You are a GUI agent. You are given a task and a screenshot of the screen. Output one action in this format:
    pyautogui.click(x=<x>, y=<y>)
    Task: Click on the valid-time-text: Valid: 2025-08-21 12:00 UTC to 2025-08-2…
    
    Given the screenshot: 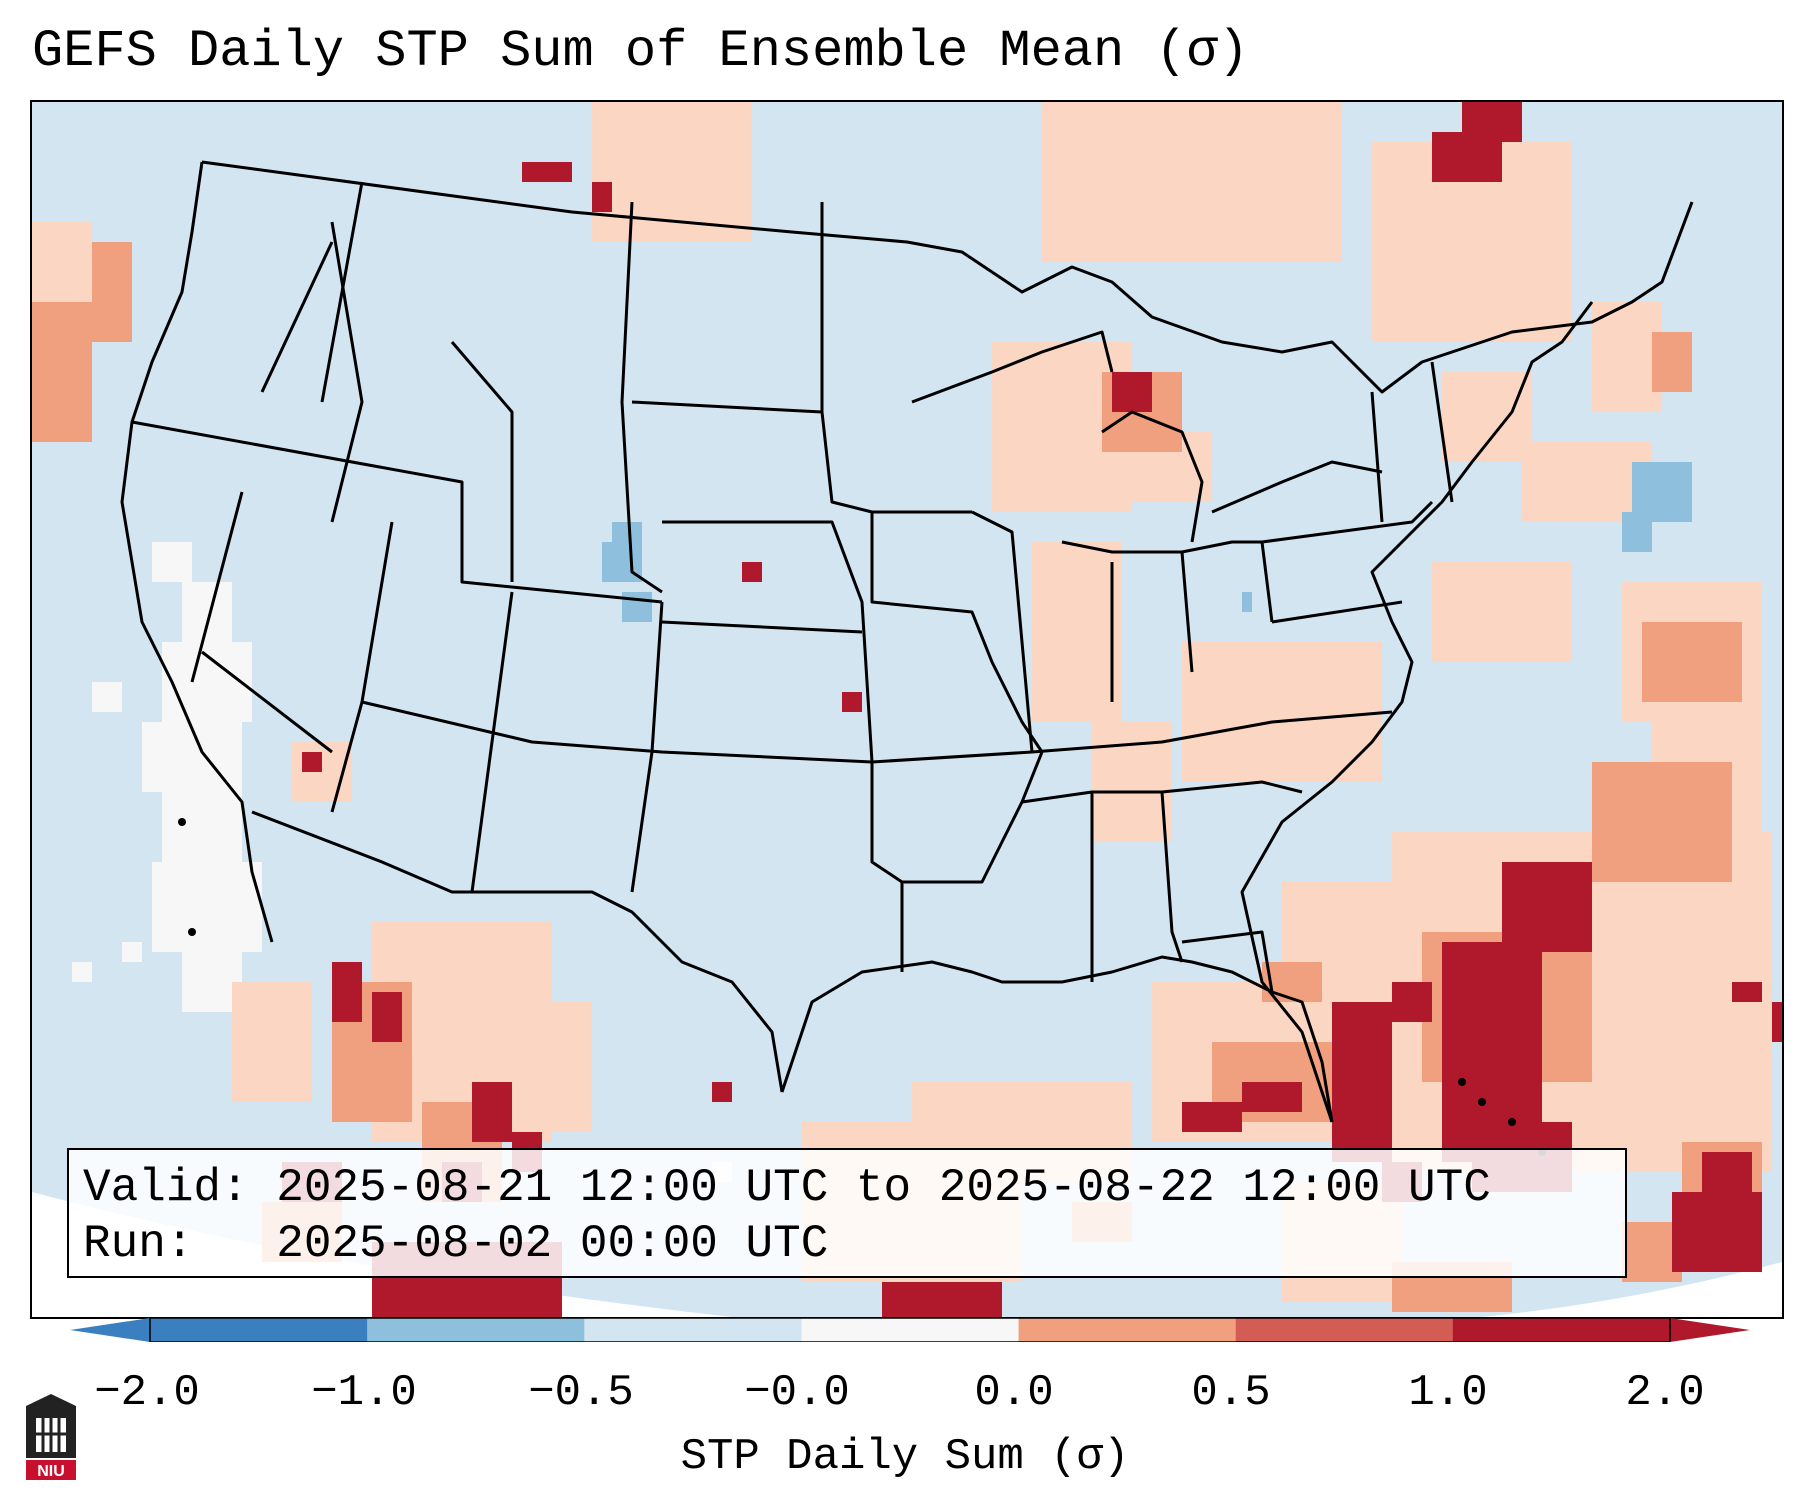 What is the action you would take?
    pyautogui.click(x=787, y=1188)
    